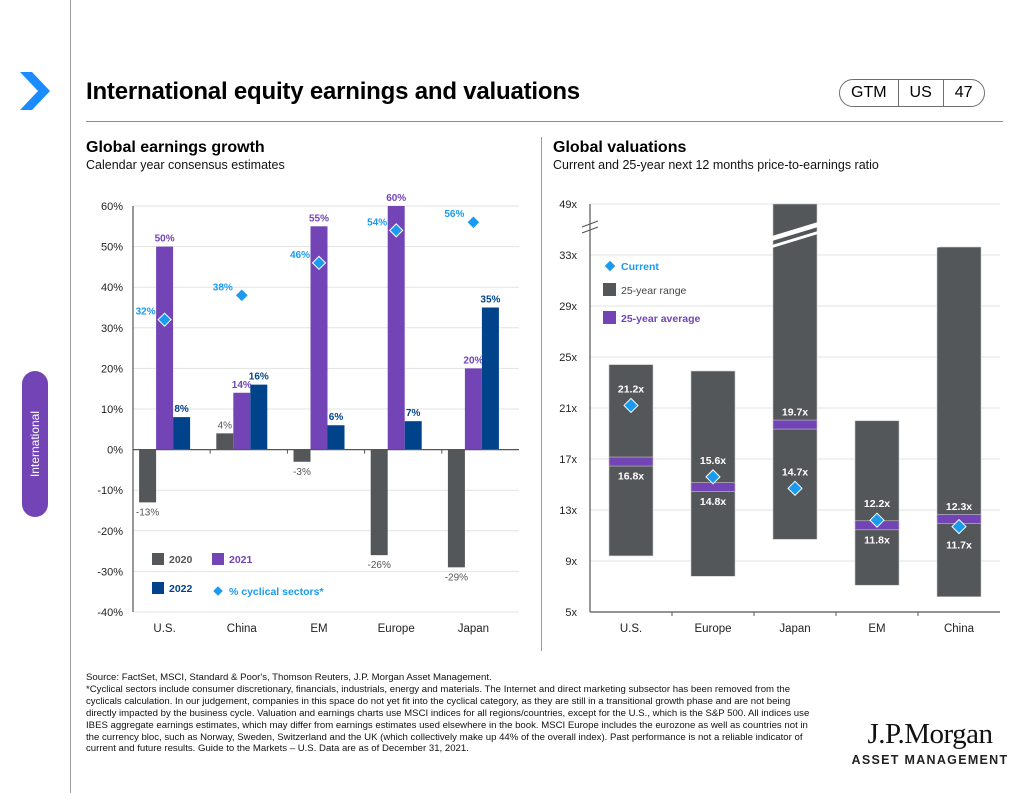  I want to click on range-bar-EM, so click(877, 503).